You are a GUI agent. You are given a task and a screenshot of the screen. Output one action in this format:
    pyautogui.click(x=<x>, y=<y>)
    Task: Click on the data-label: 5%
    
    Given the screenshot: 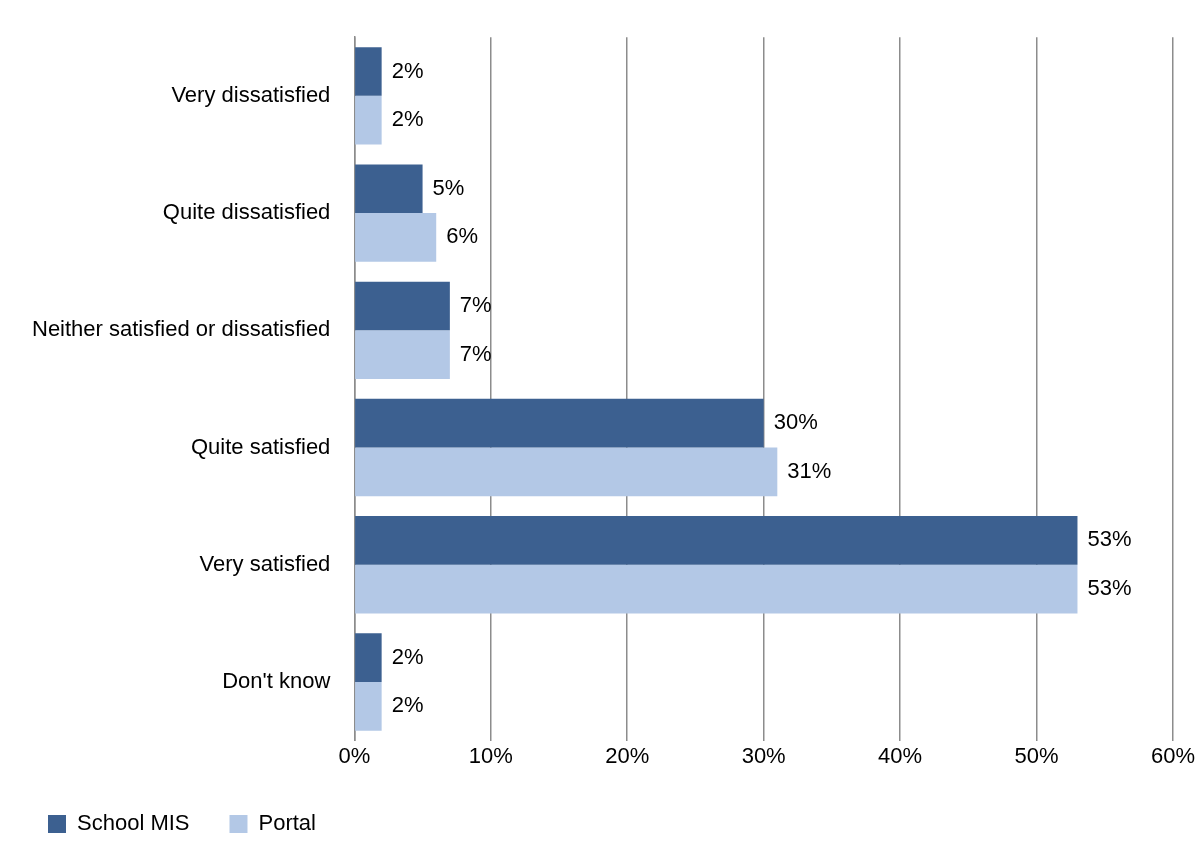 What is the action you would take?
    pyautogui.click(x=448, y=187)
    